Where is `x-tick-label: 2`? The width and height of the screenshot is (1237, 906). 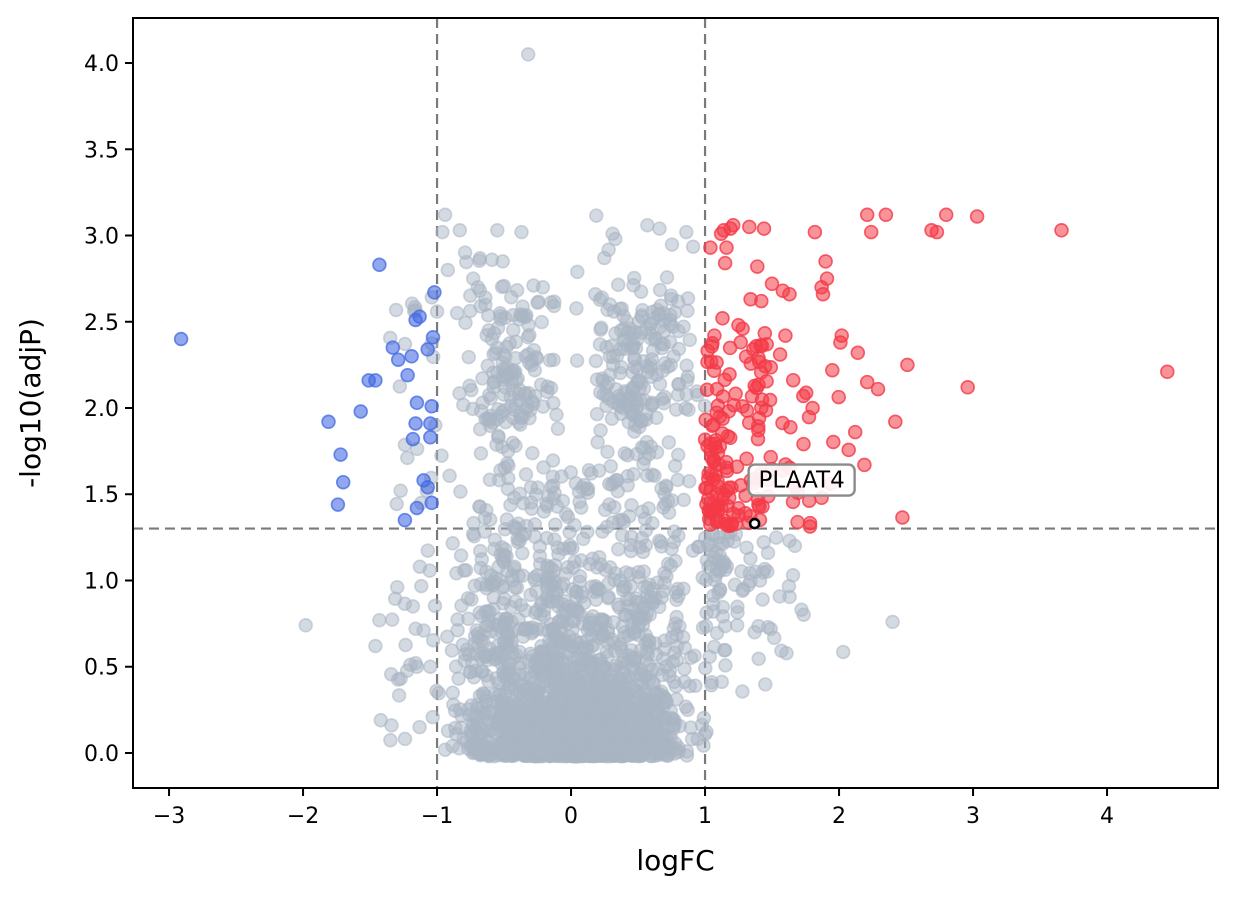
x-tick-label: 2 is located at coordinates (839, 816).